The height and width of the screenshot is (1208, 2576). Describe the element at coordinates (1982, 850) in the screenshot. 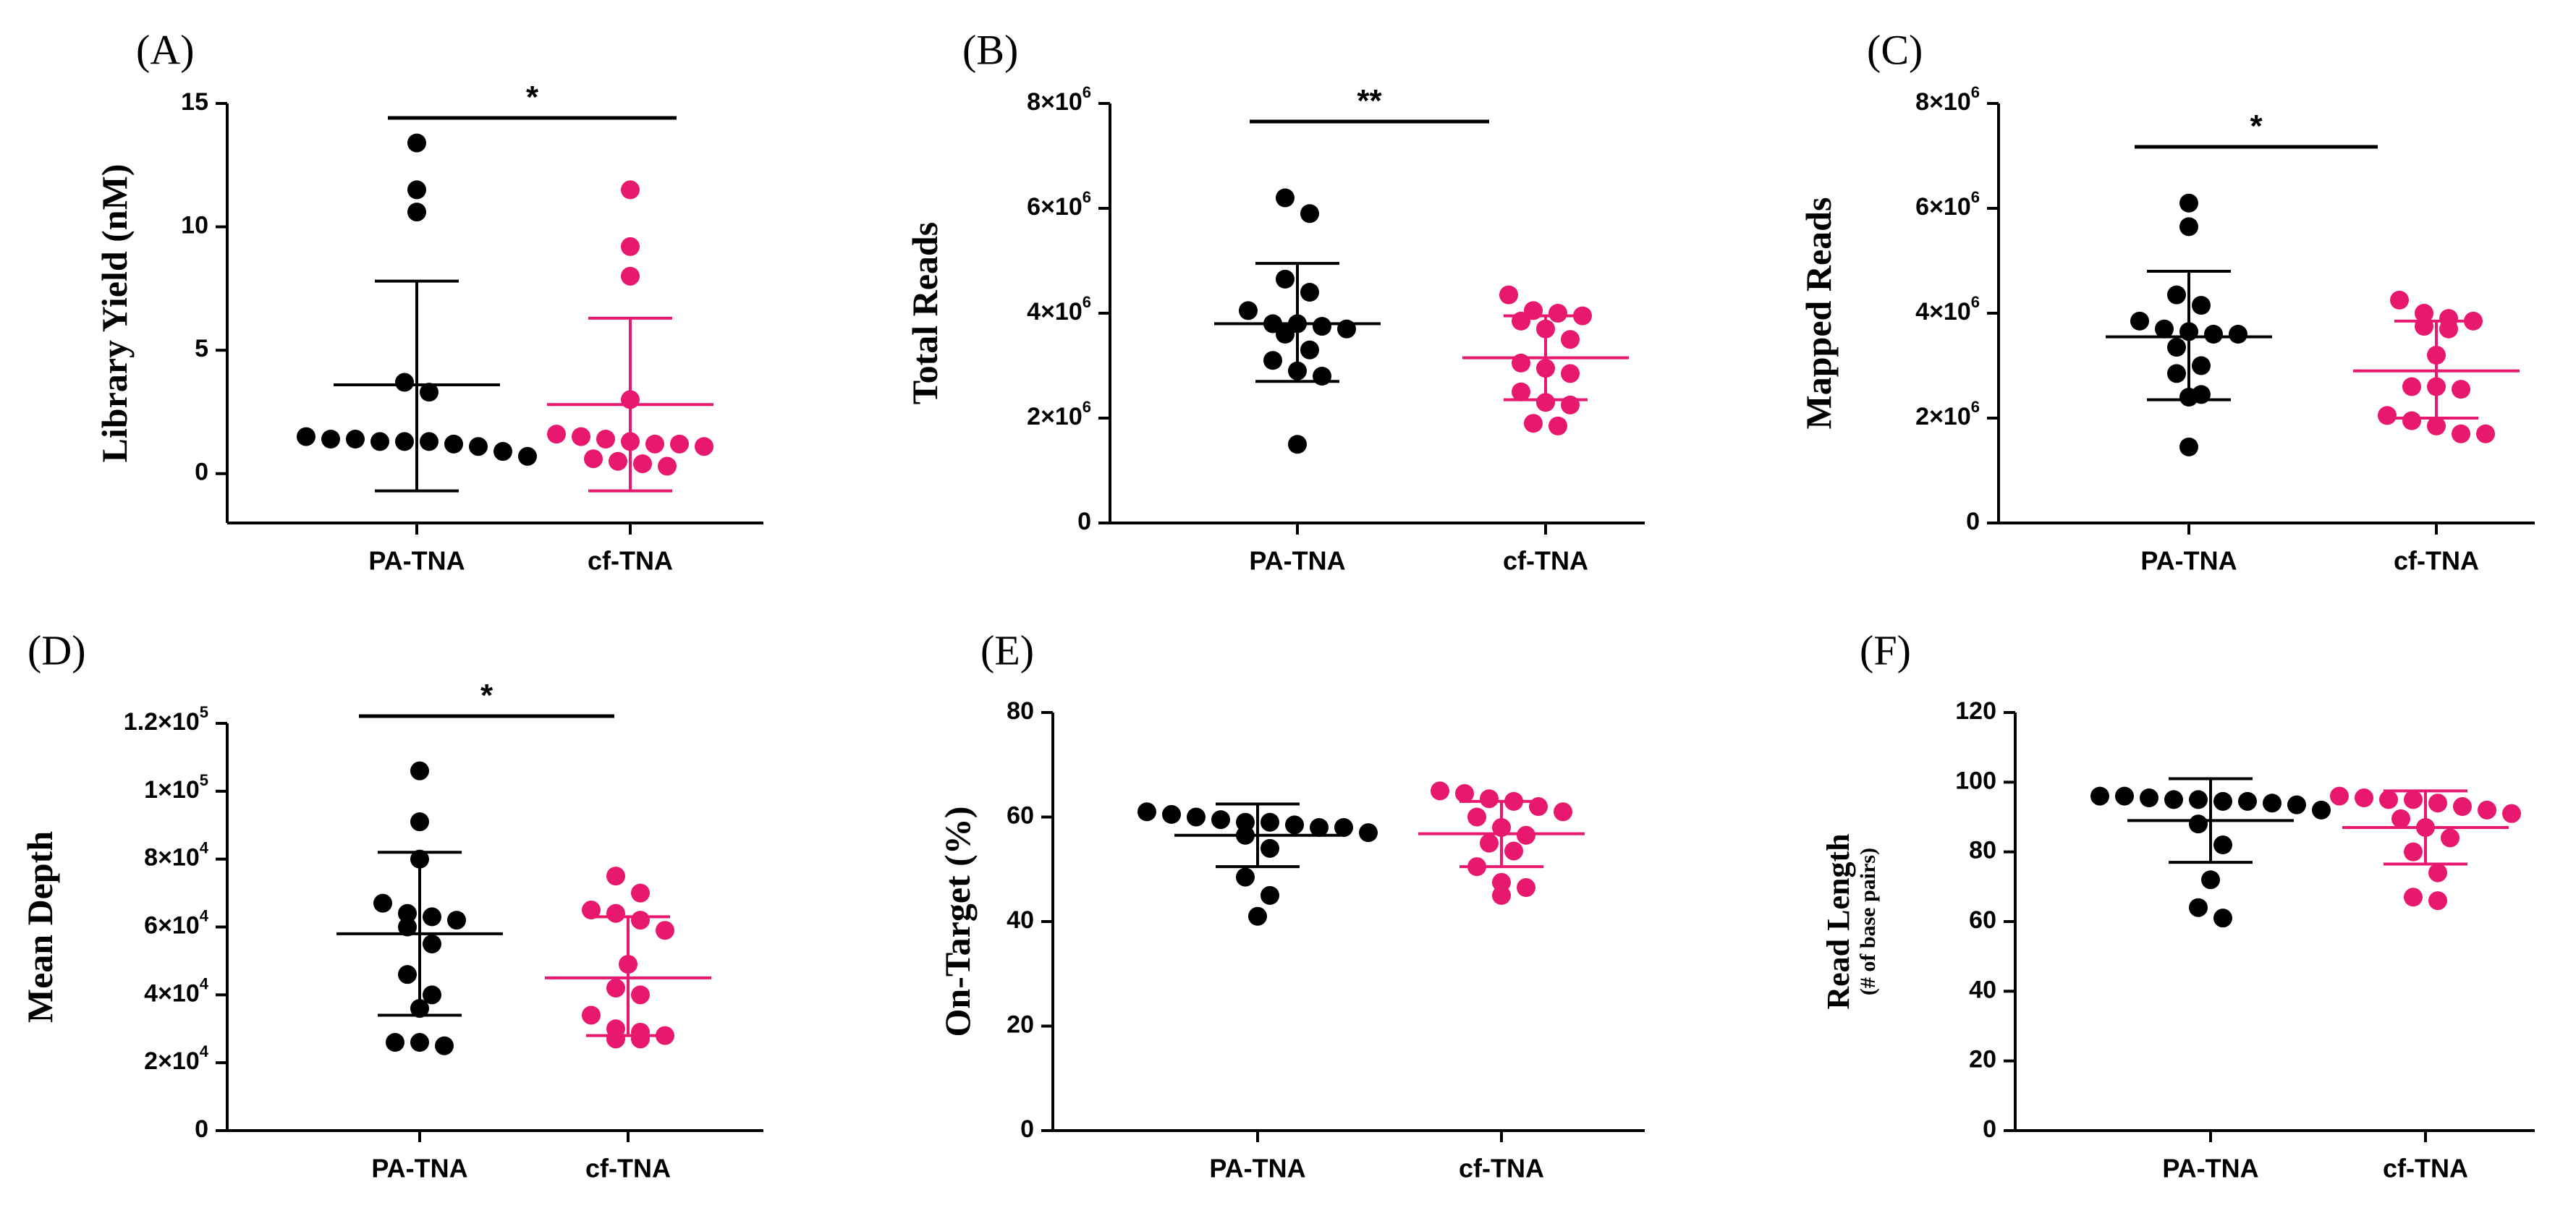

I see `y-tick-label: 80` at that location.